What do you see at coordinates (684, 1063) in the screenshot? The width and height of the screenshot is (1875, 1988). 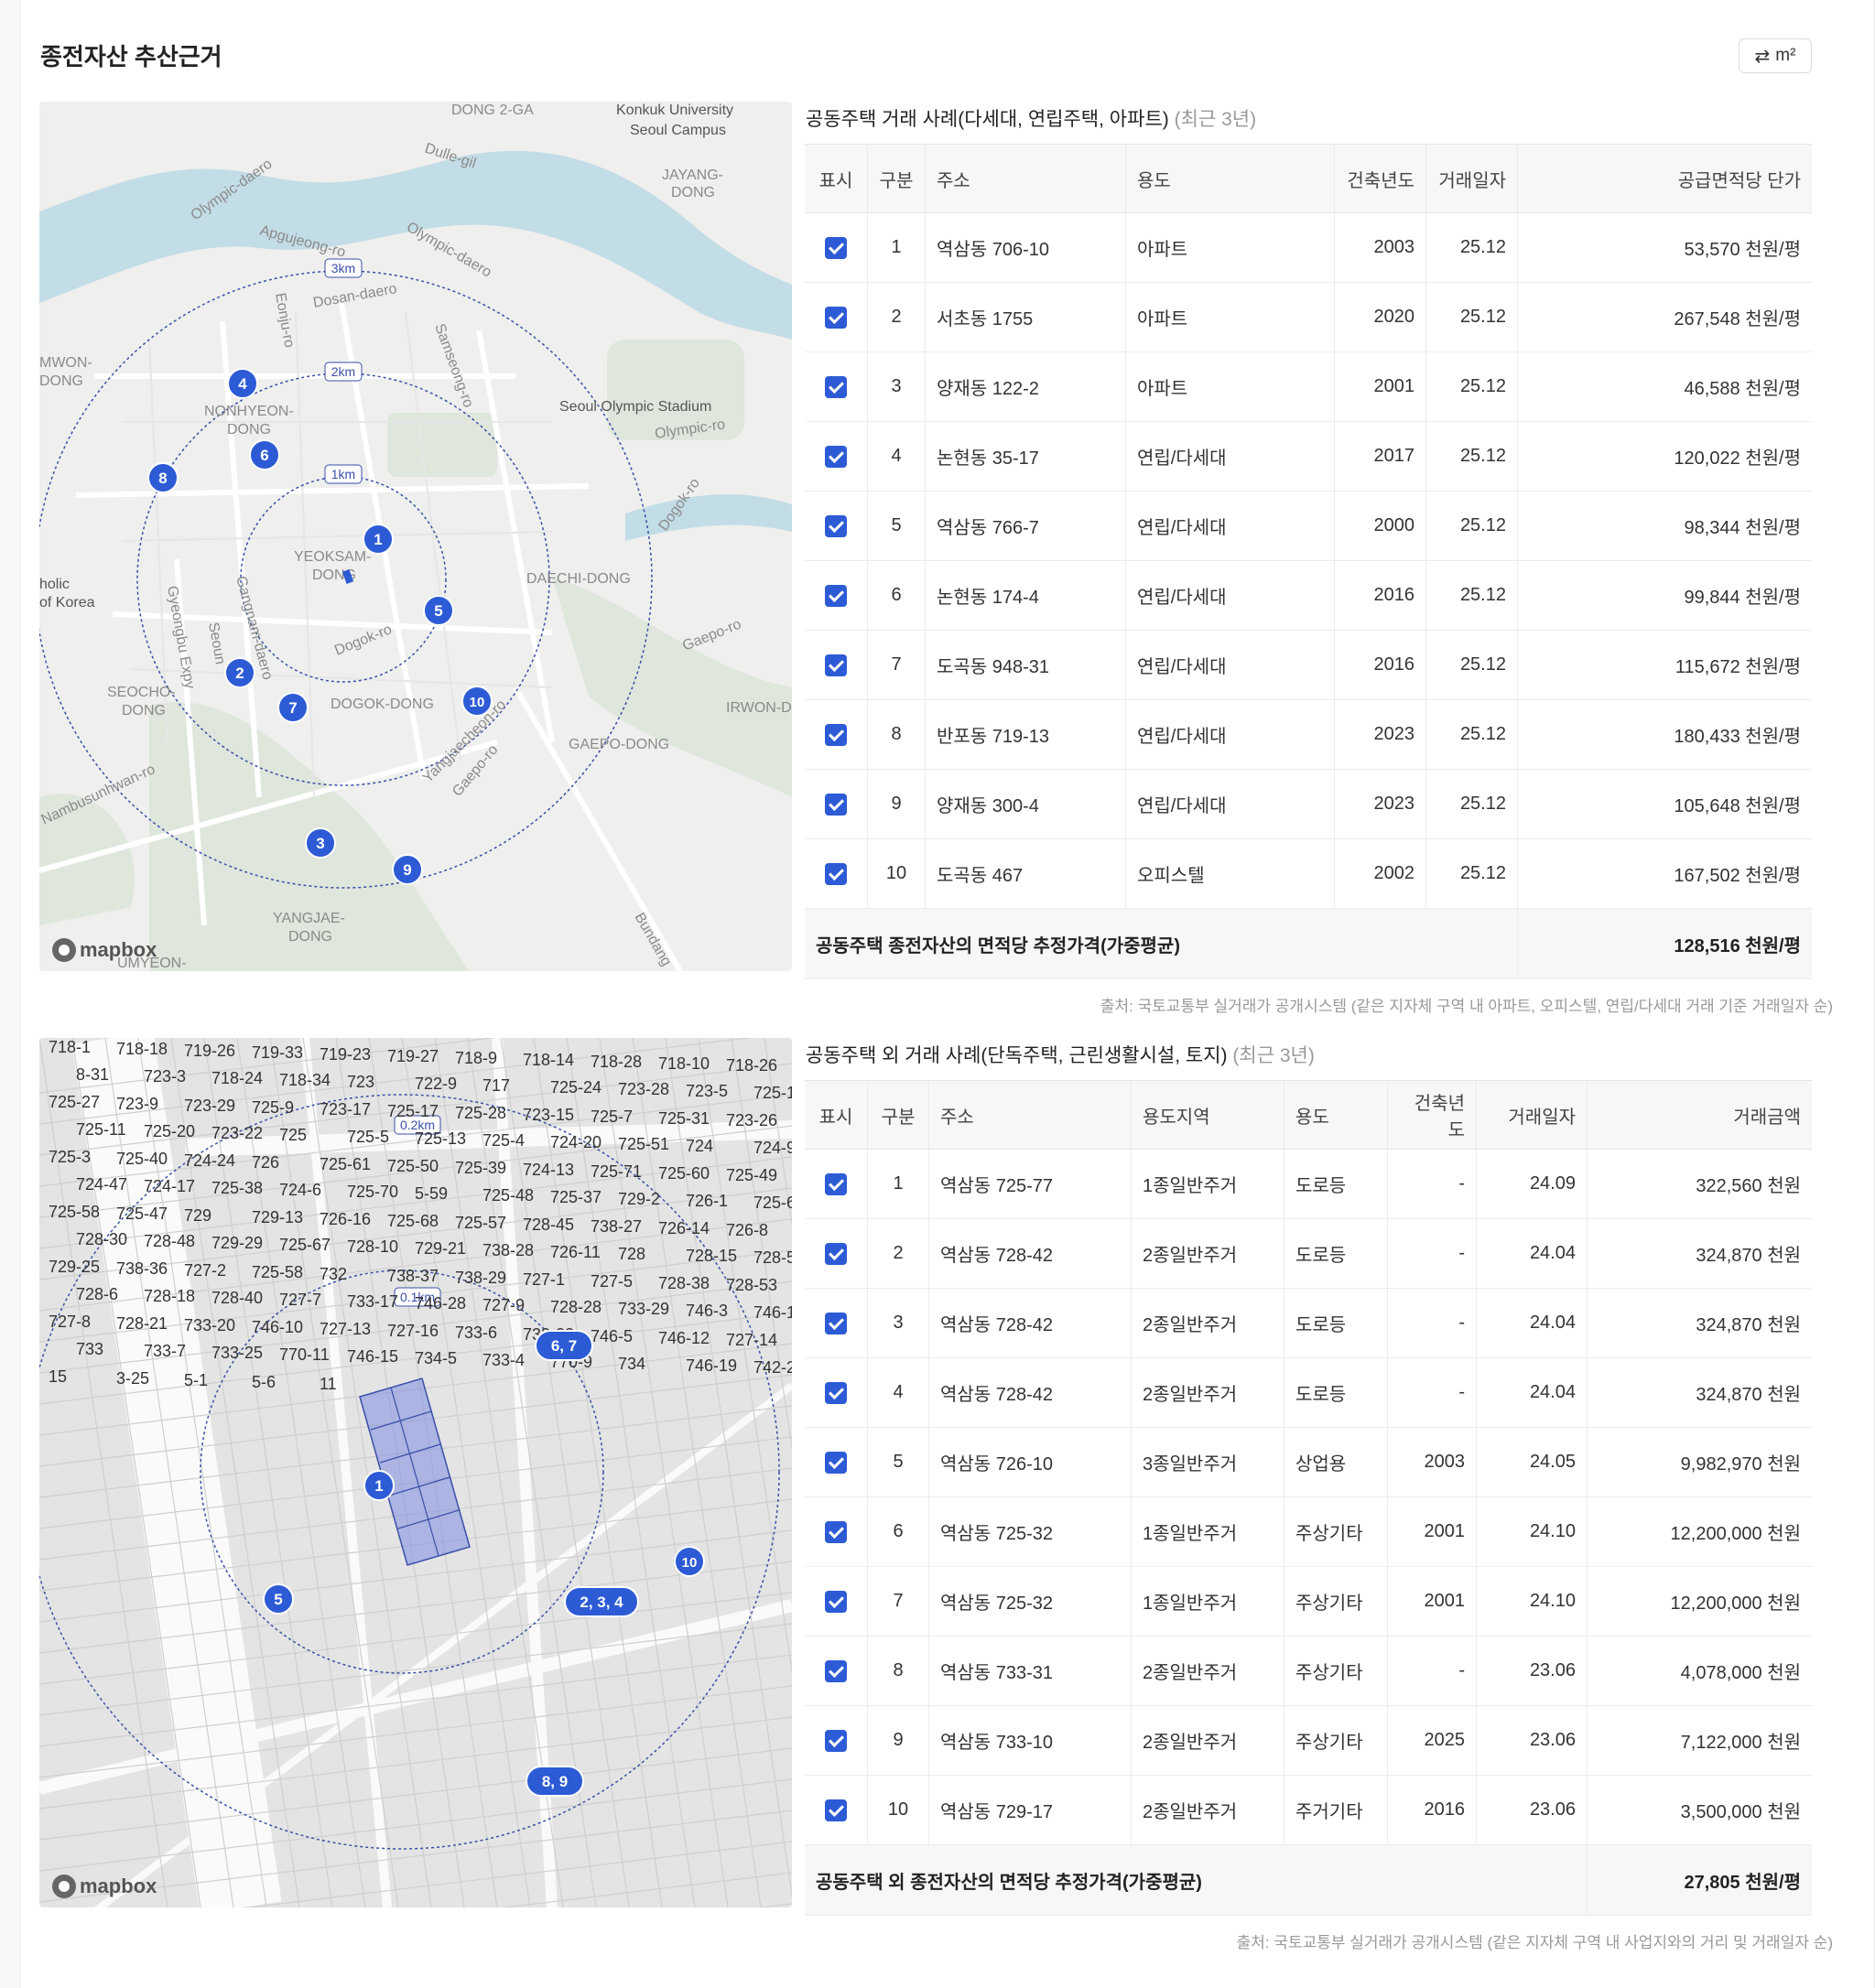 I see `parcel-label: 718-10` at bounding box center [684, 1063].